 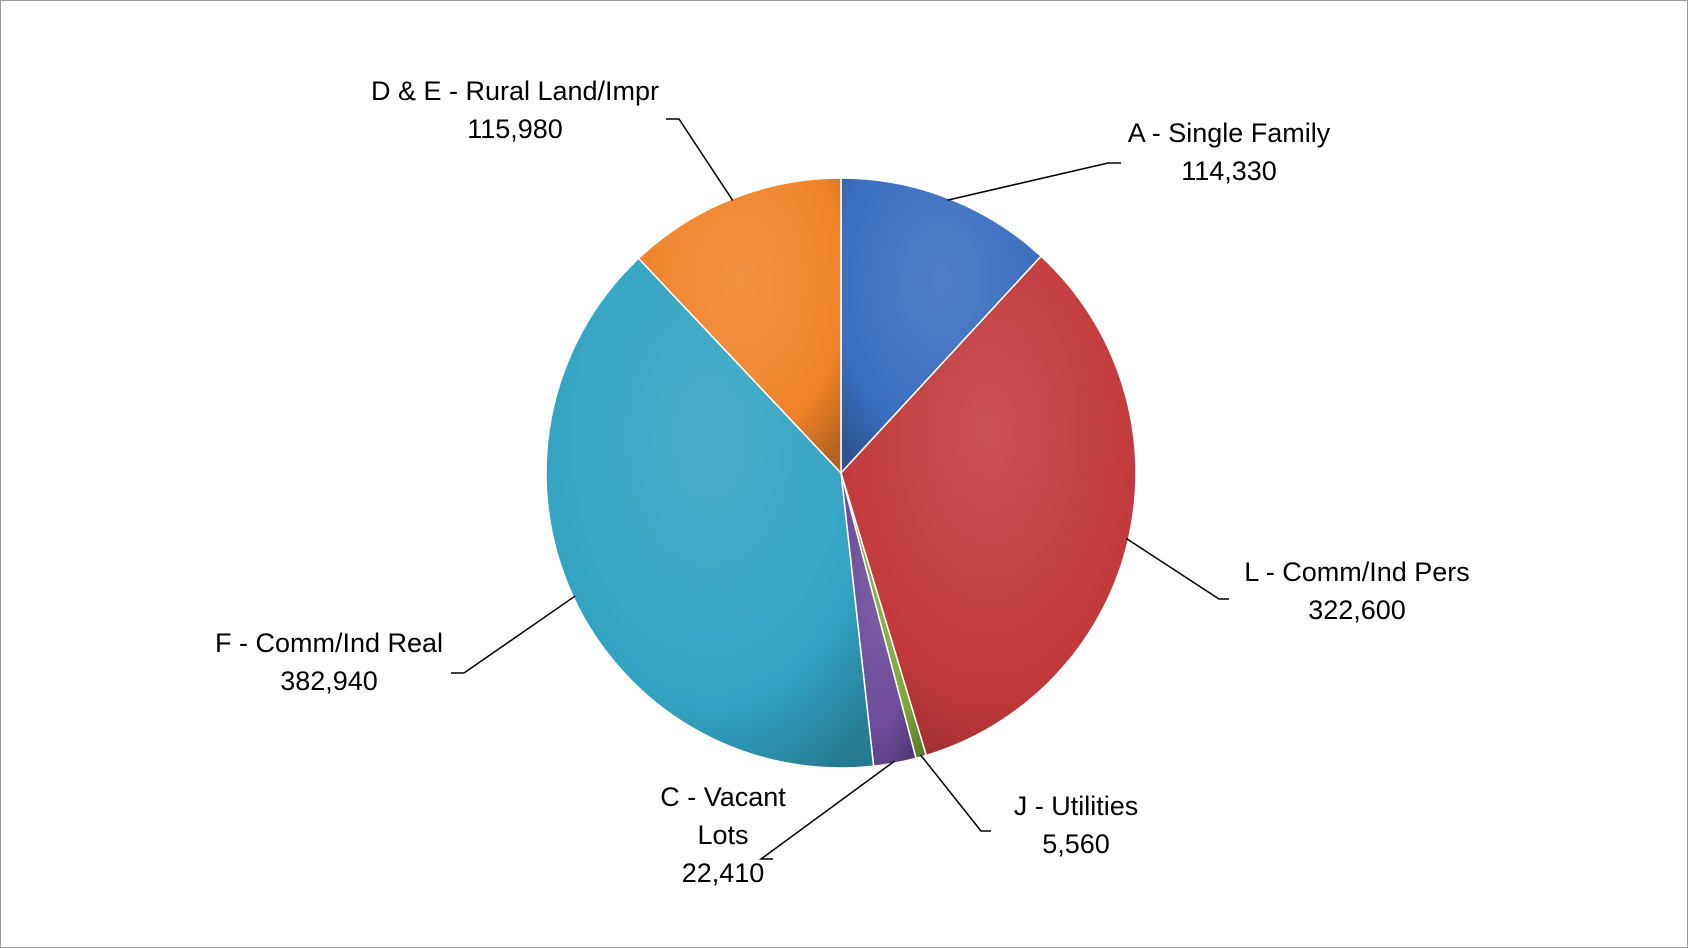 I want to click on value-label-j-utilities: 5,560, so click(x=1076, y=844).